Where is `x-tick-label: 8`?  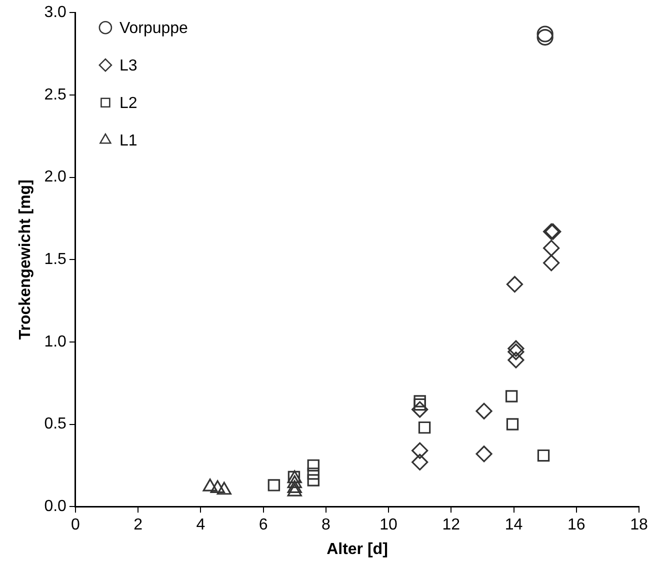 x-tick-label: 8 is located at coordinates (325, 525).